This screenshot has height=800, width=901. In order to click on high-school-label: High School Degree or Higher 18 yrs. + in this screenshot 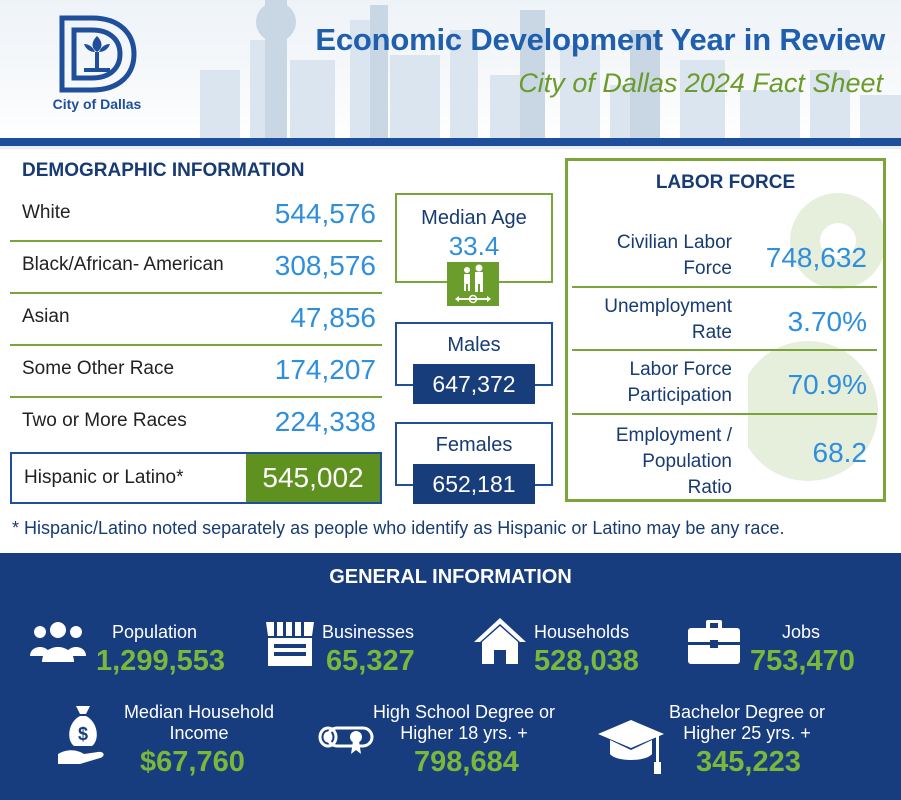, I will do `click(464, 723)`.